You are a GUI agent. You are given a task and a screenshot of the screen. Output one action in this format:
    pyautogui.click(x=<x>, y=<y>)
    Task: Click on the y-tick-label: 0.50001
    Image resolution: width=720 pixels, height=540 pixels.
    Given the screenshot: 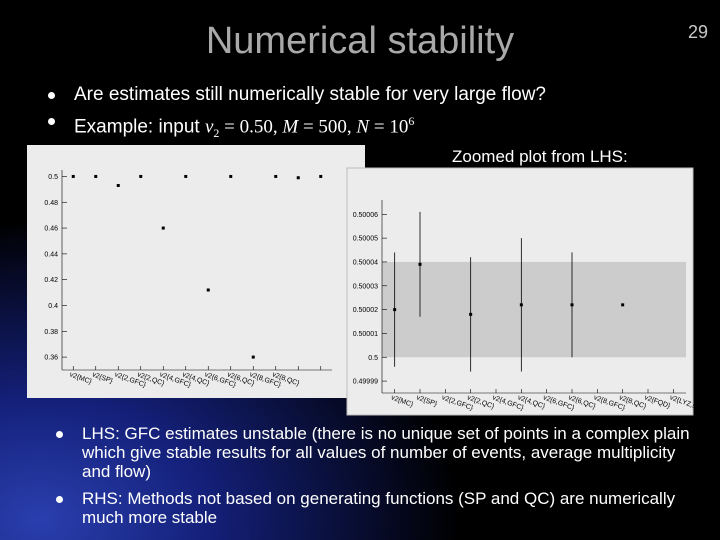 What is the action you would take?
    pyautogui.click(x=365, y=334)
    